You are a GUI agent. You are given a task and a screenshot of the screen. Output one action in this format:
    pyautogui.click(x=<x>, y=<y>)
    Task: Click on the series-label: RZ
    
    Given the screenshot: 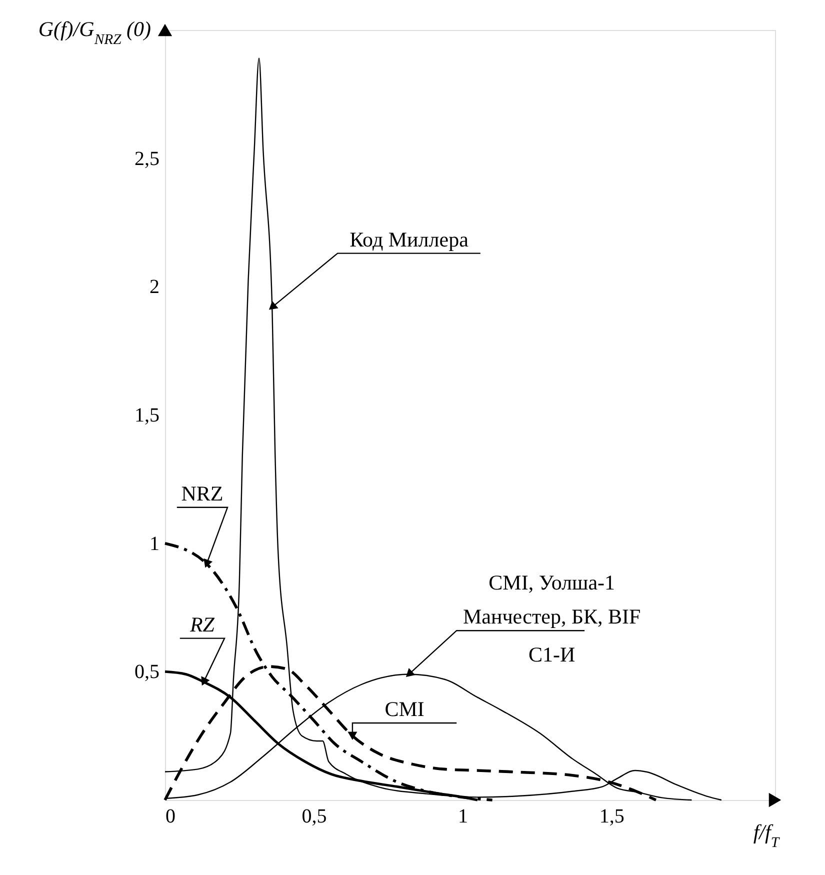 What is the action you would take?
    pyautogui.click(x=201, y=624)
    